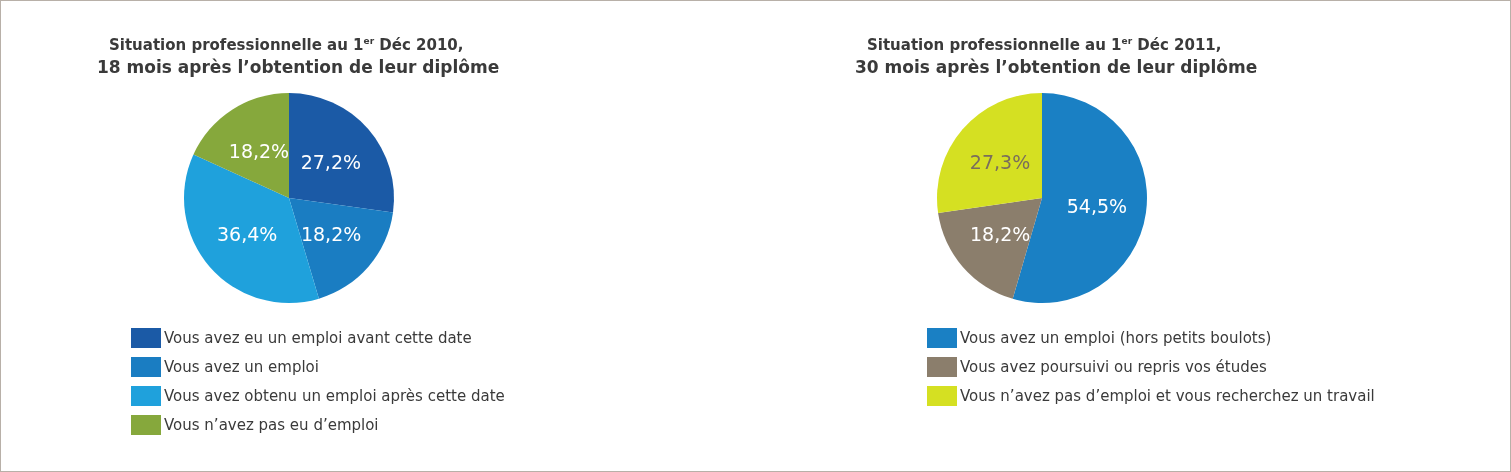  I want to click on data-label: 54,5%, so click(1097, 205).